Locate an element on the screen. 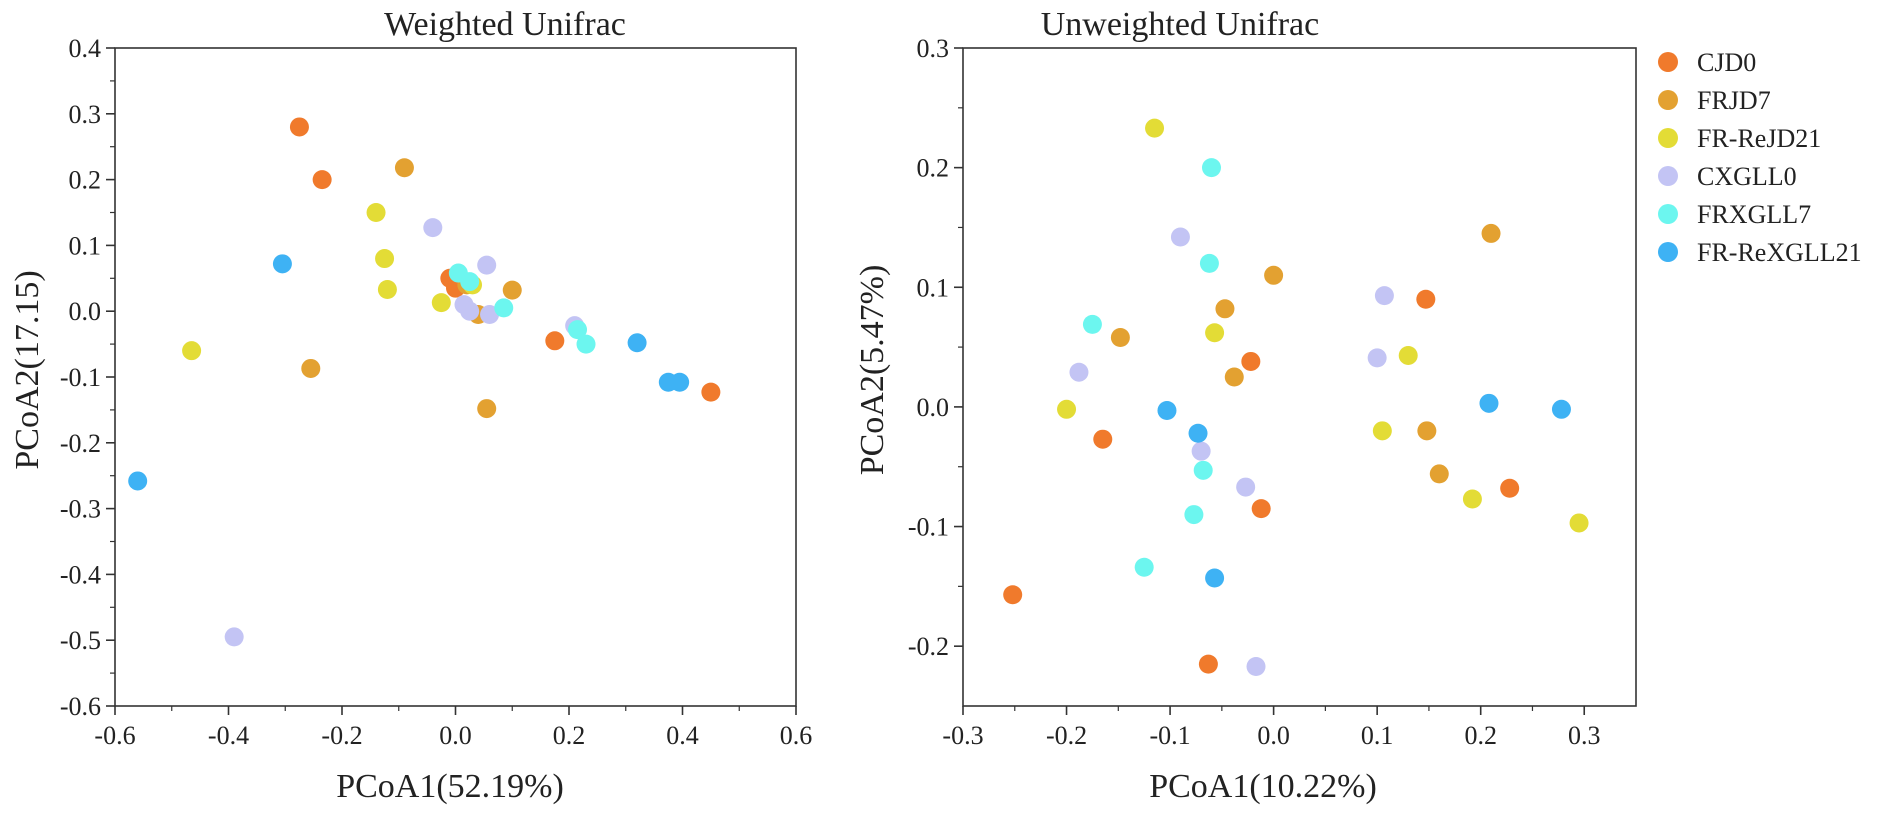  unweighted-x-tick-label: 0.2 is located at coordinates (1480, 735).